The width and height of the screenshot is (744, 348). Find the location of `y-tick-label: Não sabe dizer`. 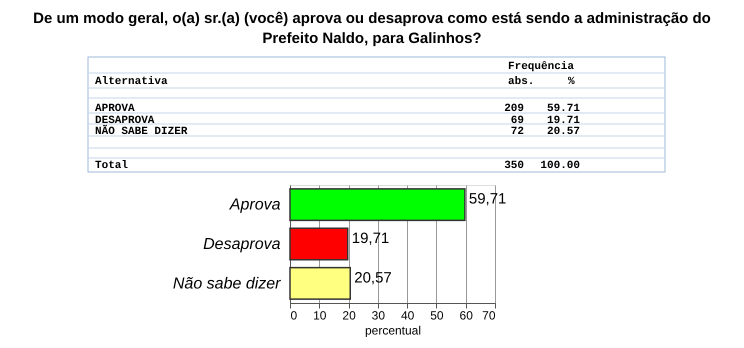

y-tick-label: Não sabe dizer is located at coordinates (227, 283).